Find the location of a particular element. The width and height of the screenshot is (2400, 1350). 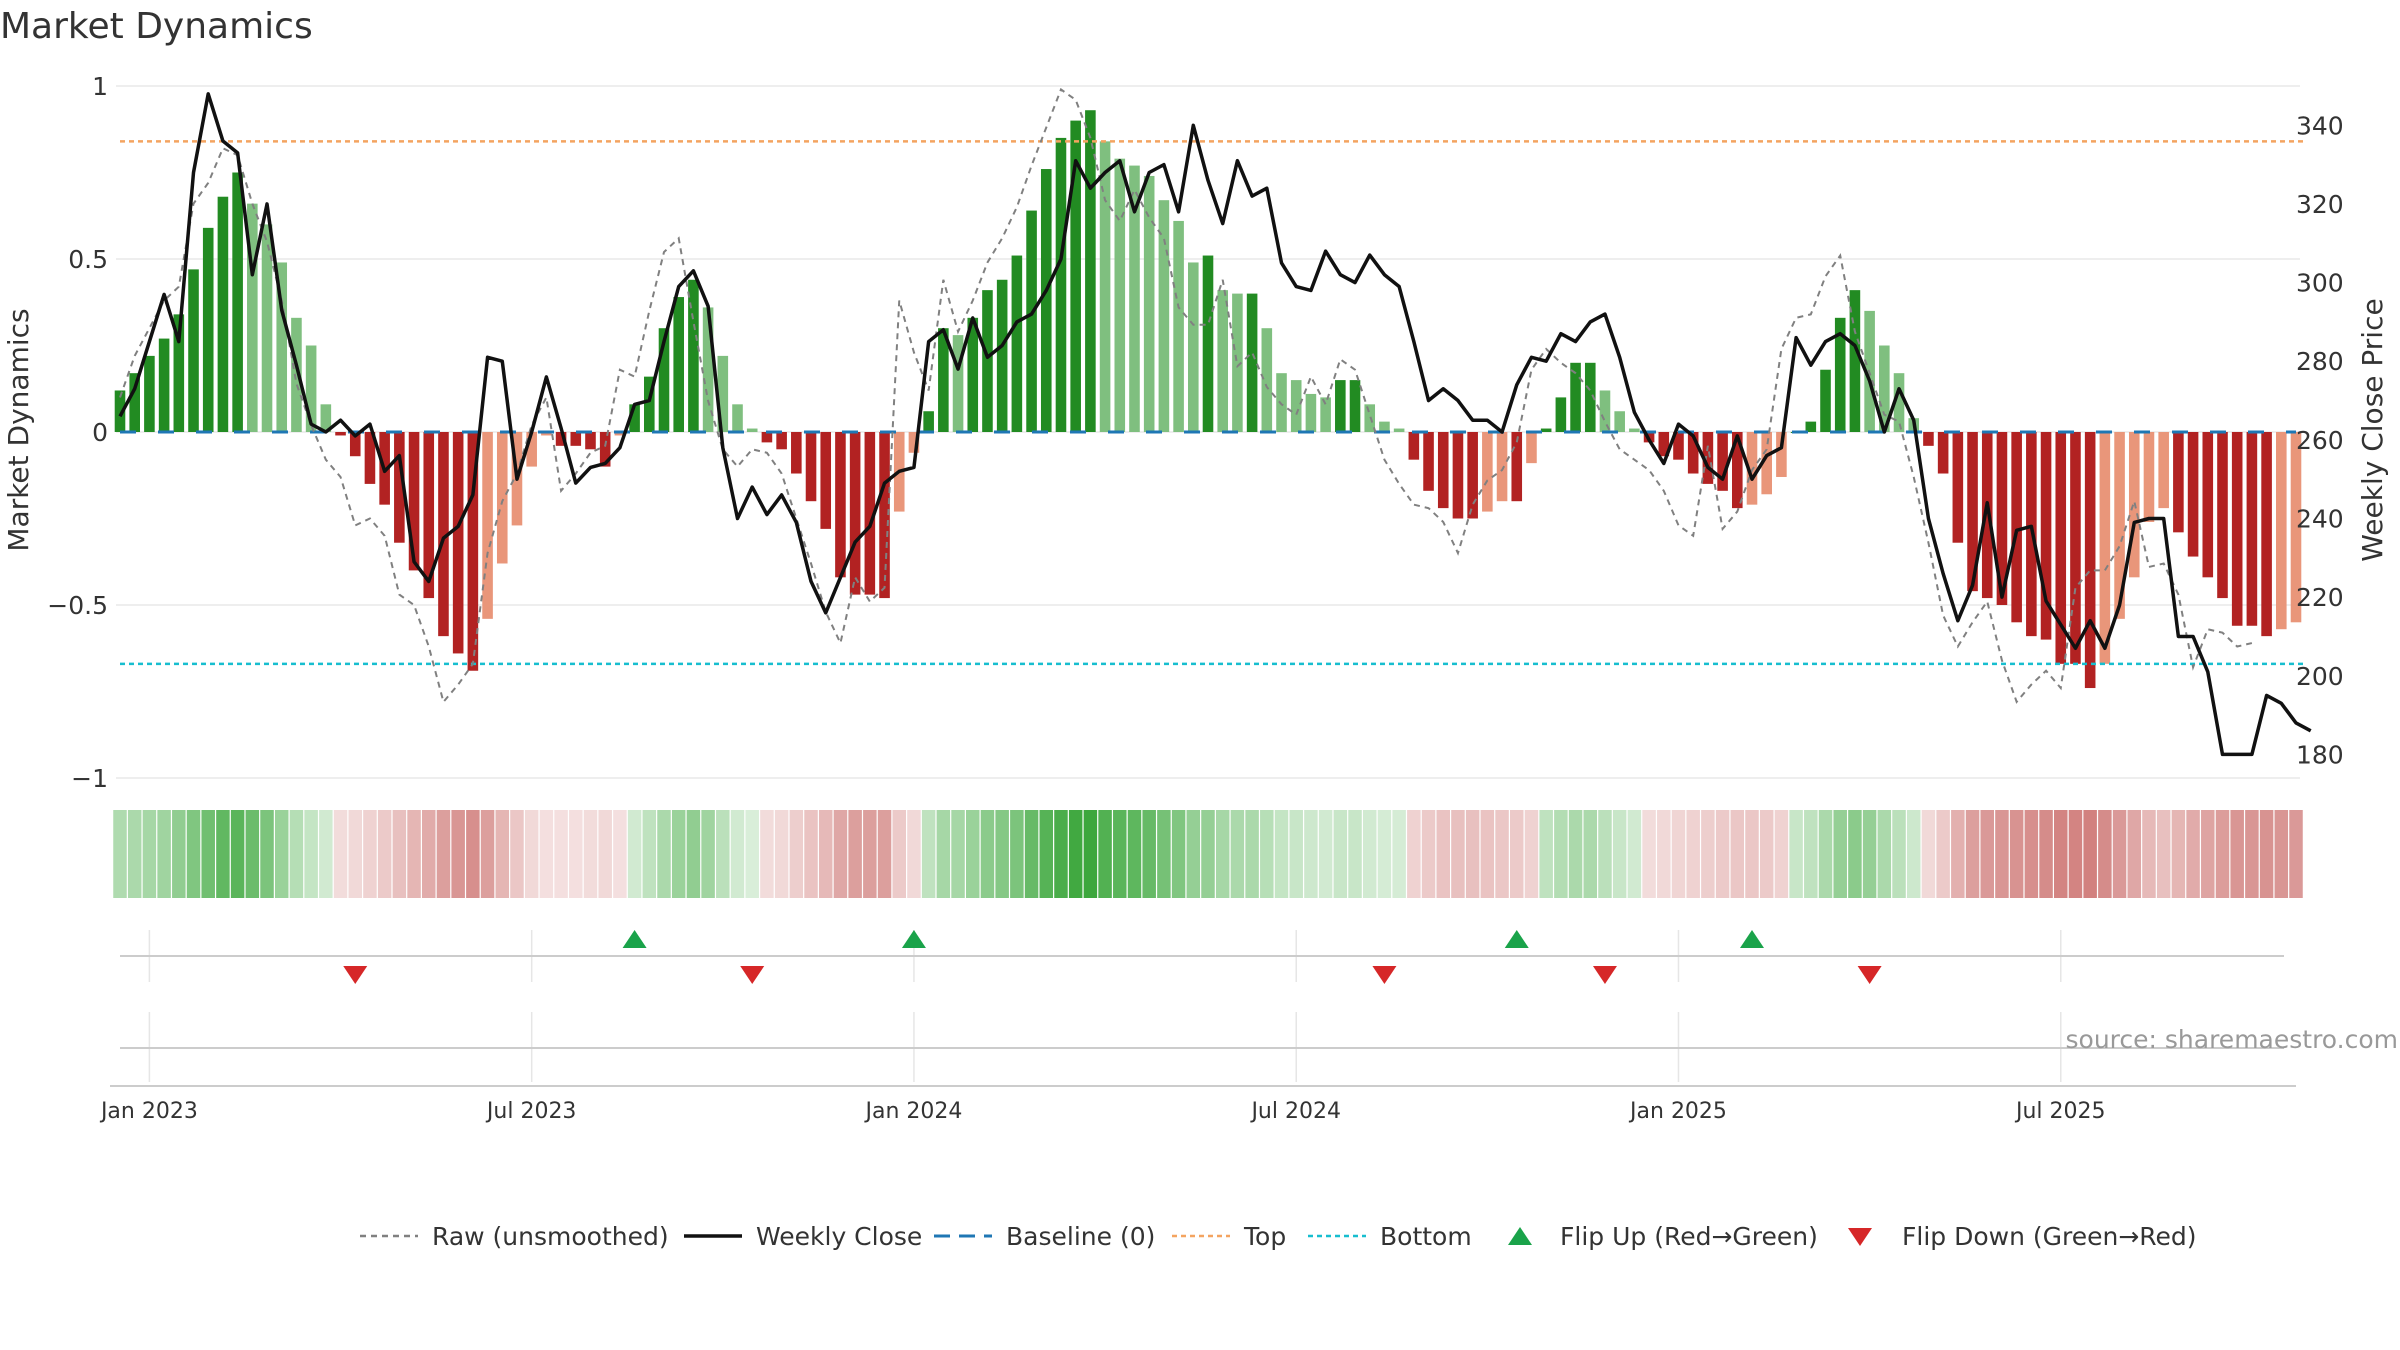

left-tick-label: 0 is located at coordinates (100, 432).